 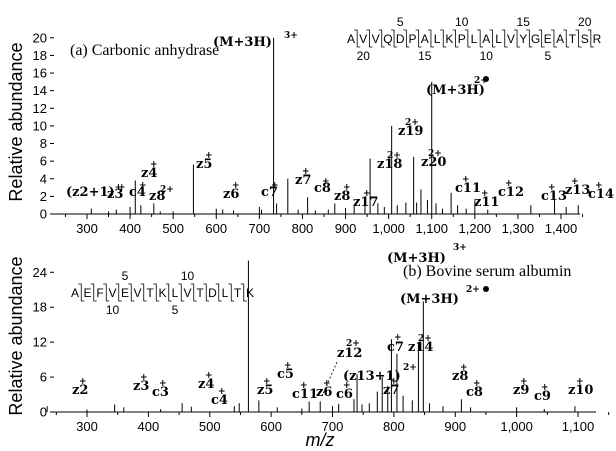 What do you see at coordinates (577, 190) in the screenshot?
I see `ann-a-z13: z13` at bounding box center [577, 190].